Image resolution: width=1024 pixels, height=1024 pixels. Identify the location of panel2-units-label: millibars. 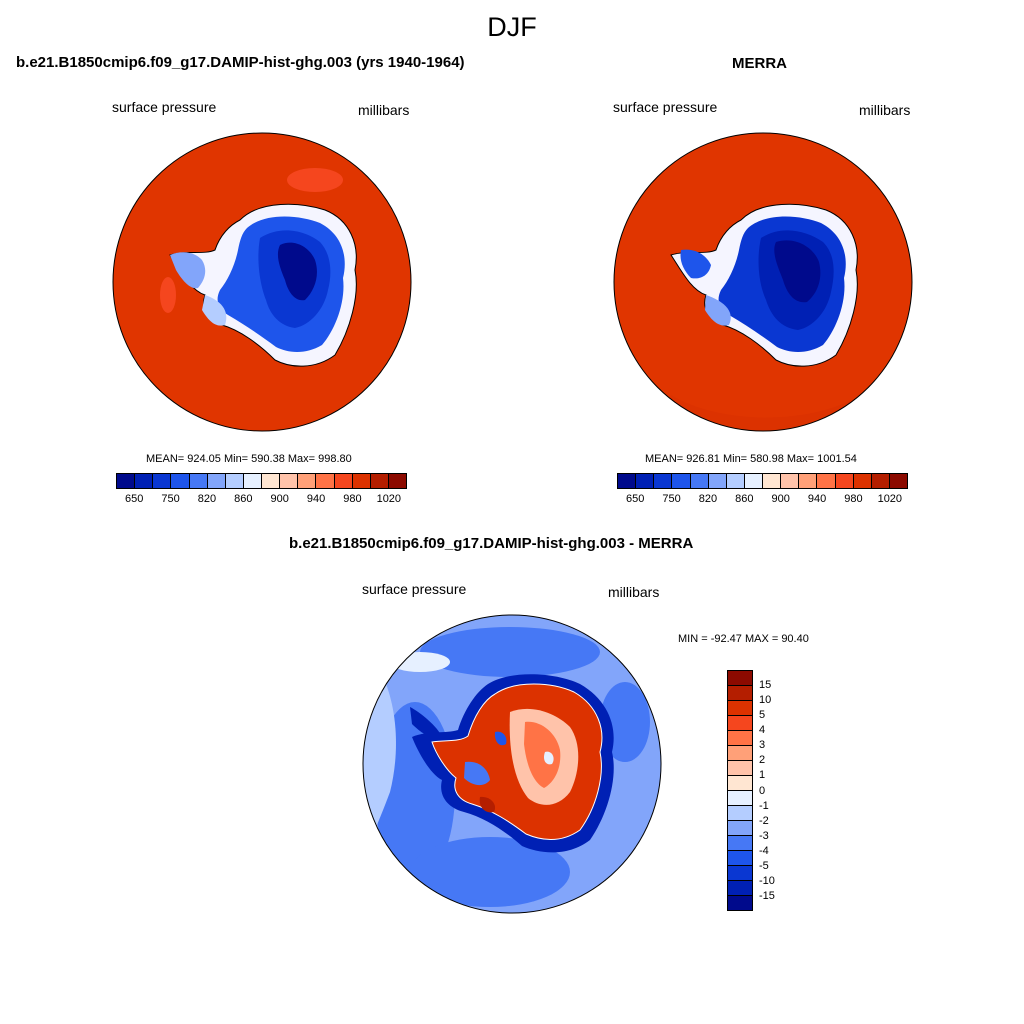
(885, 110).